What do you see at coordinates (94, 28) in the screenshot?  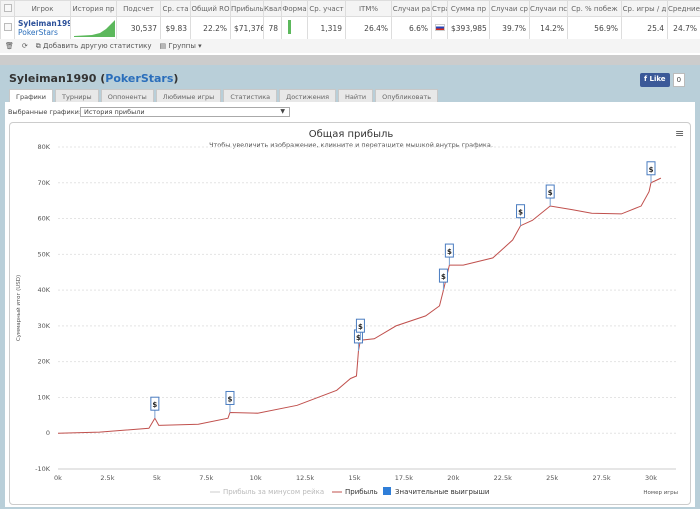 I see `history-sparkline` at bounding box center [94, 28].